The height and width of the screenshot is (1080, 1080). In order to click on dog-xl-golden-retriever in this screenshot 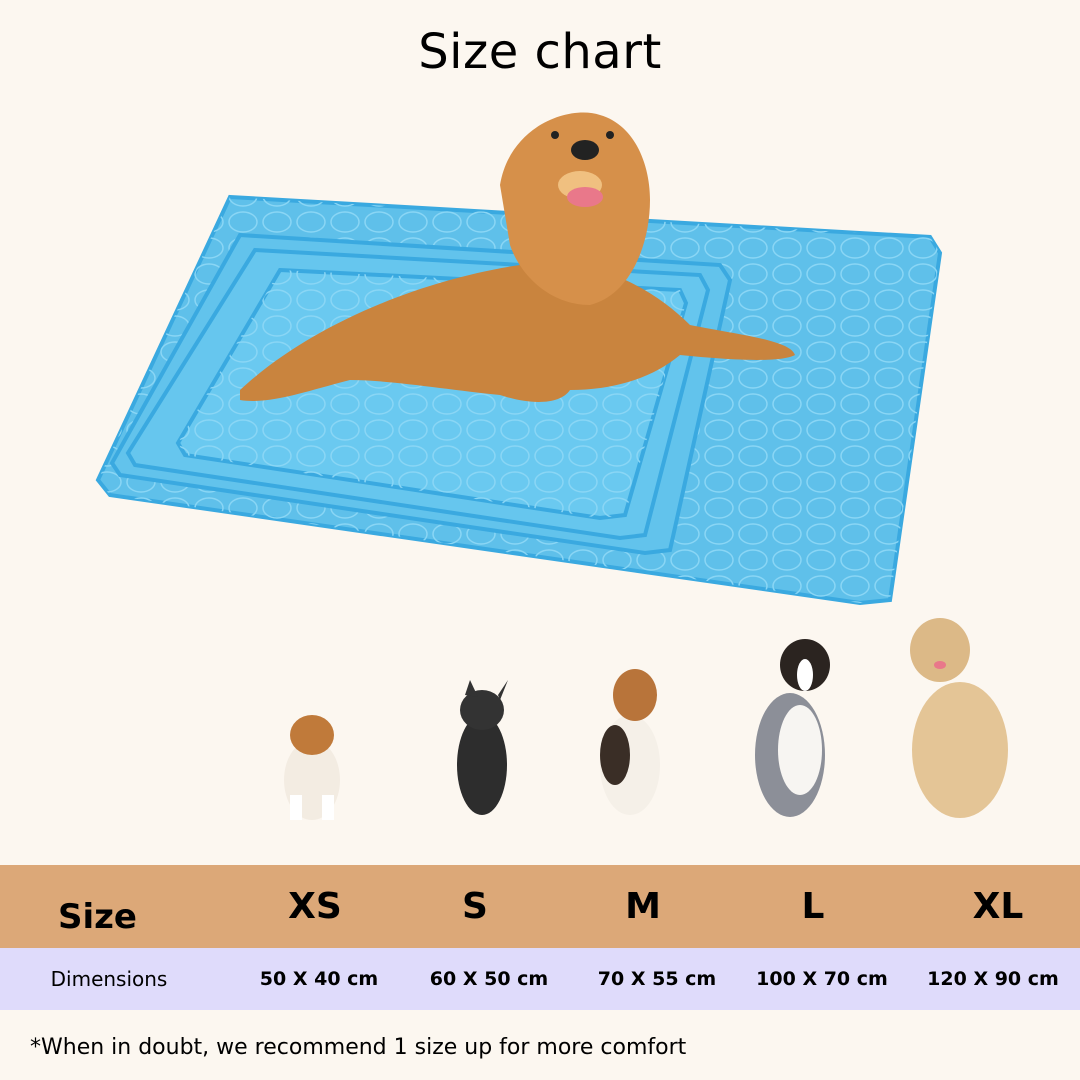, I will do `click(959, 718)`.